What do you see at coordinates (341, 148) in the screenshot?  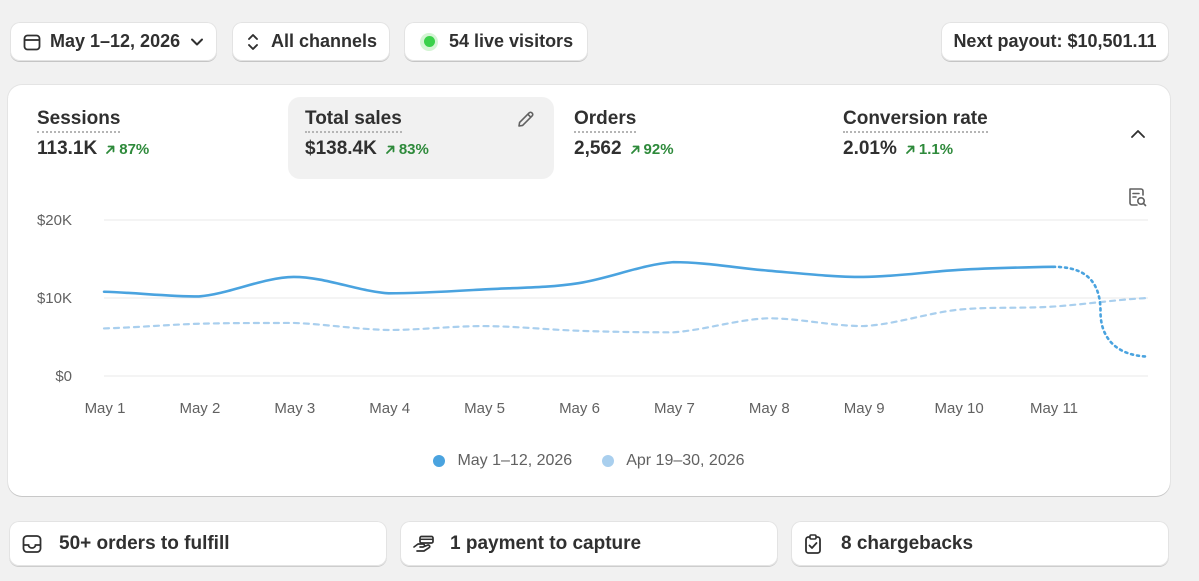 I see `metric-value: $138.4K` at bounding box center [341, 148].